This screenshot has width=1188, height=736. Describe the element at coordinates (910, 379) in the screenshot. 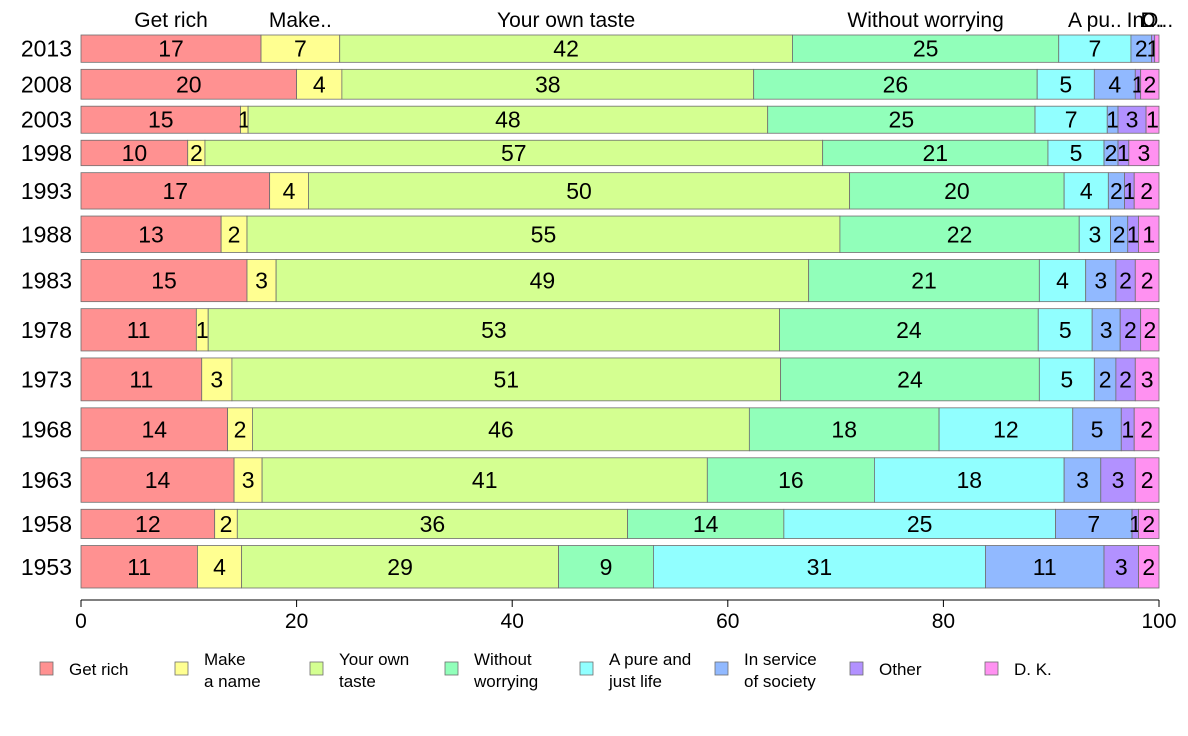

I see `data-label: 24` at that location.